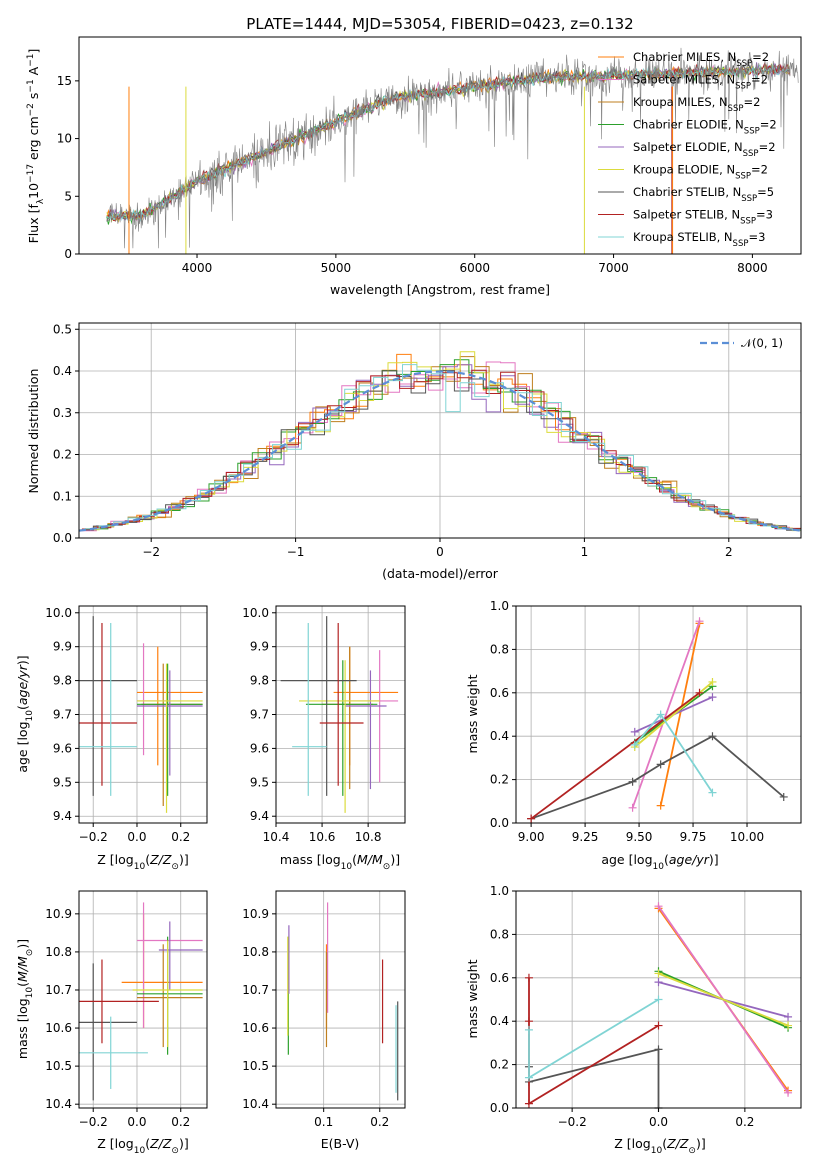 The height and width of the screenshot is (1170, 819). What do you see at coordinates (440, 573) in the screenshot?
I see `histogram-xlabel: (data-model)/error` at bounding box center [440, 573].